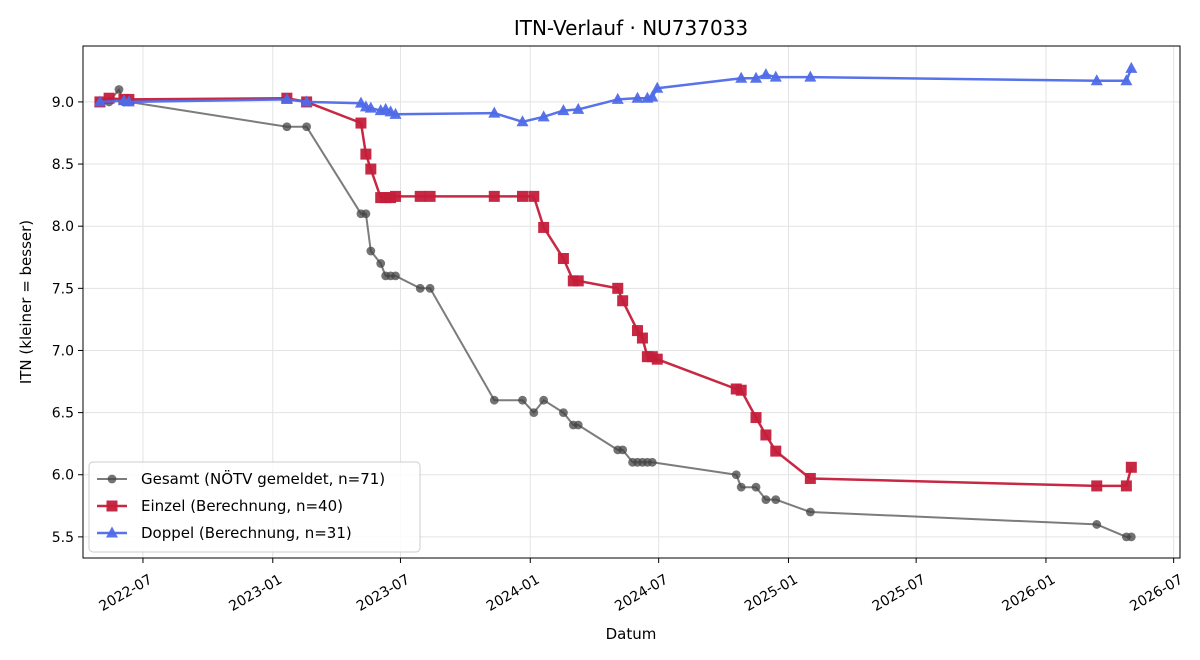 Image resolution: width=1200 pixels, height=660 pixels. I want to click on chart-title: ITN-Verlauf · NU737033, so click(631, 28).